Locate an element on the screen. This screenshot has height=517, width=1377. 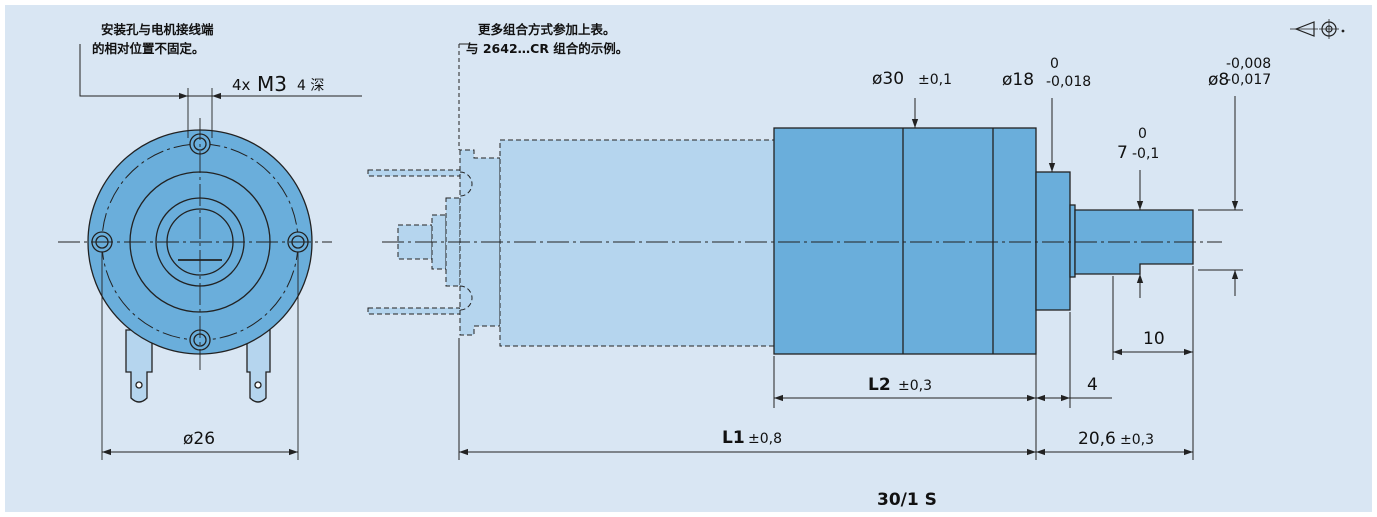
projection-symbol-icon is located at coordinates (1317, 29).